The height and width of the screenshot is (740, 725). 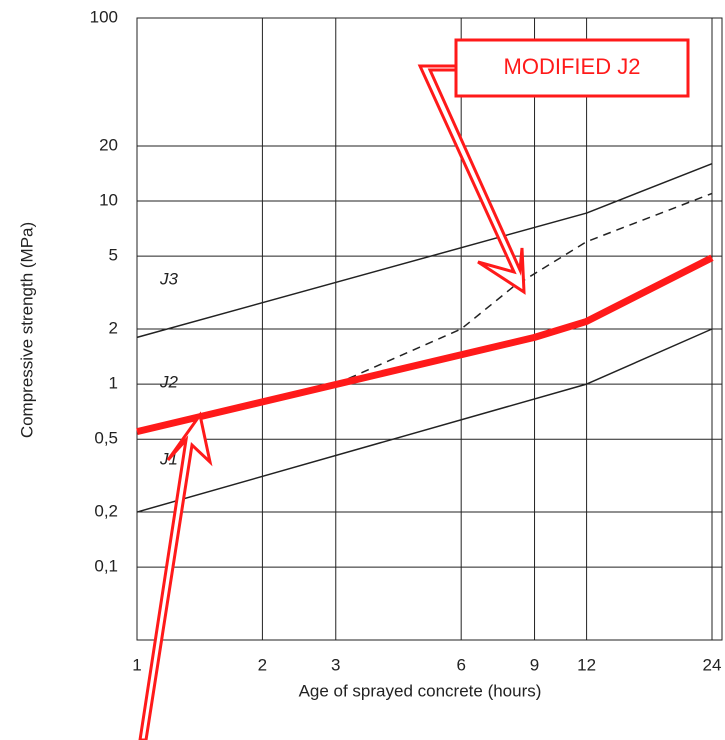 What do you see at coordinates (169, 381) in the screenshot?
I see `line-label: J2` at bounding box center [169, 381].